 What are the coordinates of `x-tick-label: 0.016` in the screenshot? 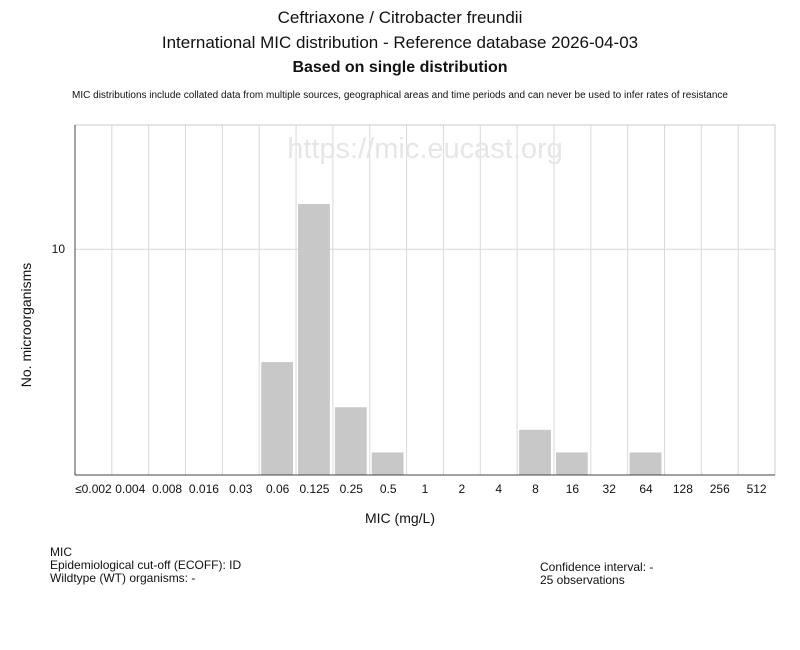 It's located at (204, 489).